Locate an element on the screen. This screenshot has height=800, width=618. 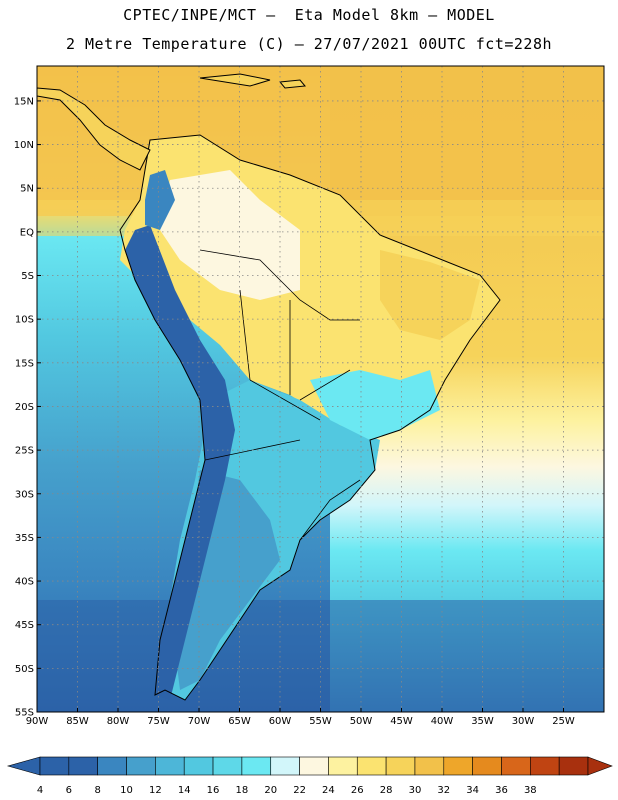
colorbar-low-arrow is located at coordinates (23, 766).